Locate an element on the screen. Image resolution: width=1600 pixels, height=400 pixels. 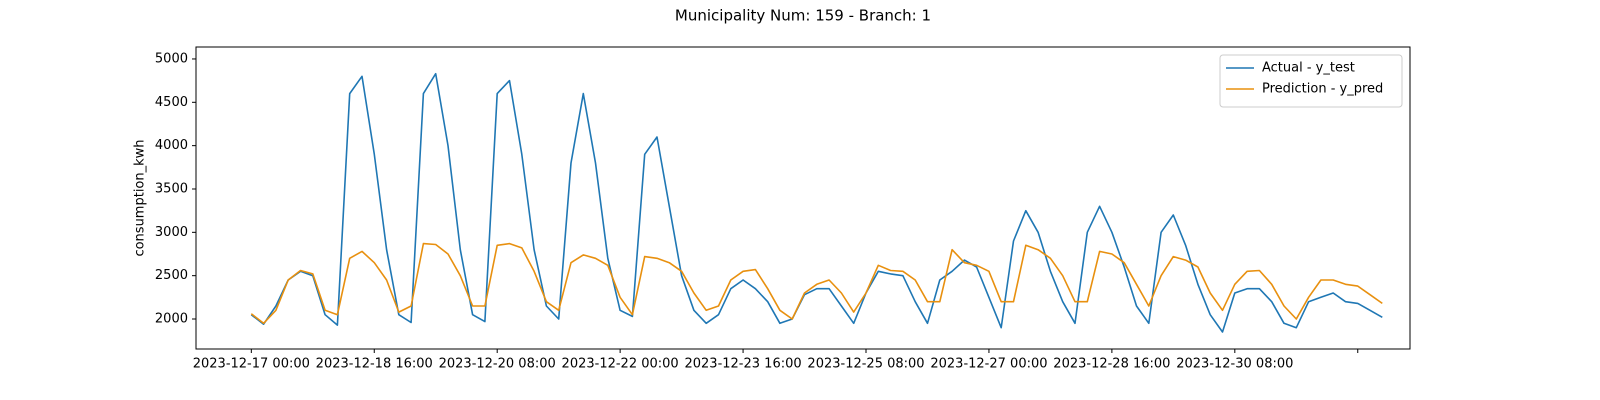
x-tick-label: 2023-12-27 00:00 is located at coordinates (988, 364).